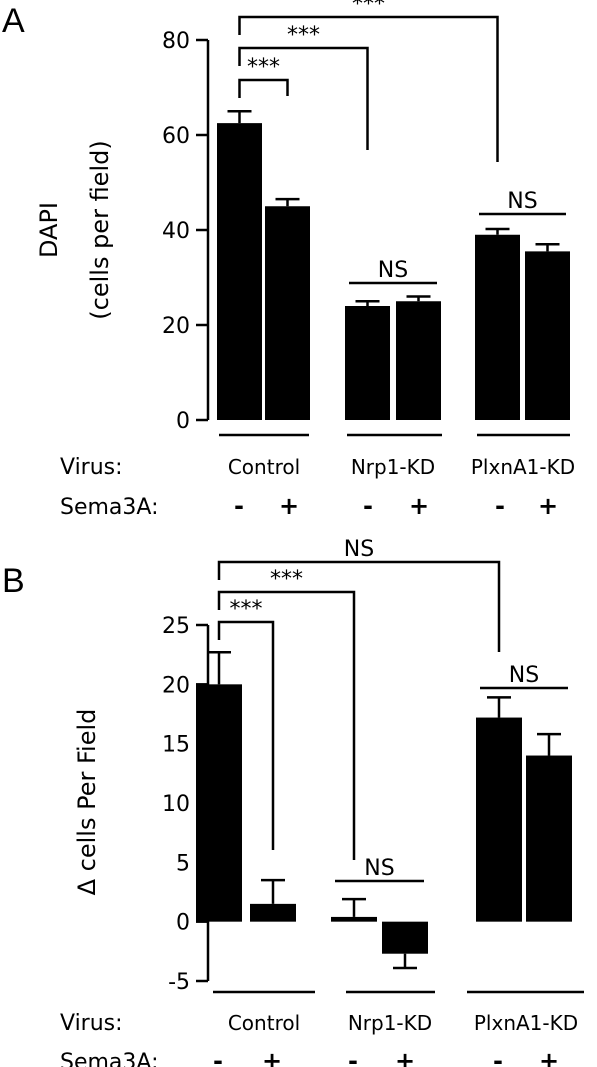 The width and height of the screenshot is (597, 1067). I want to click on y-axis-label: Δ cells Per Field, so click(87, 802).